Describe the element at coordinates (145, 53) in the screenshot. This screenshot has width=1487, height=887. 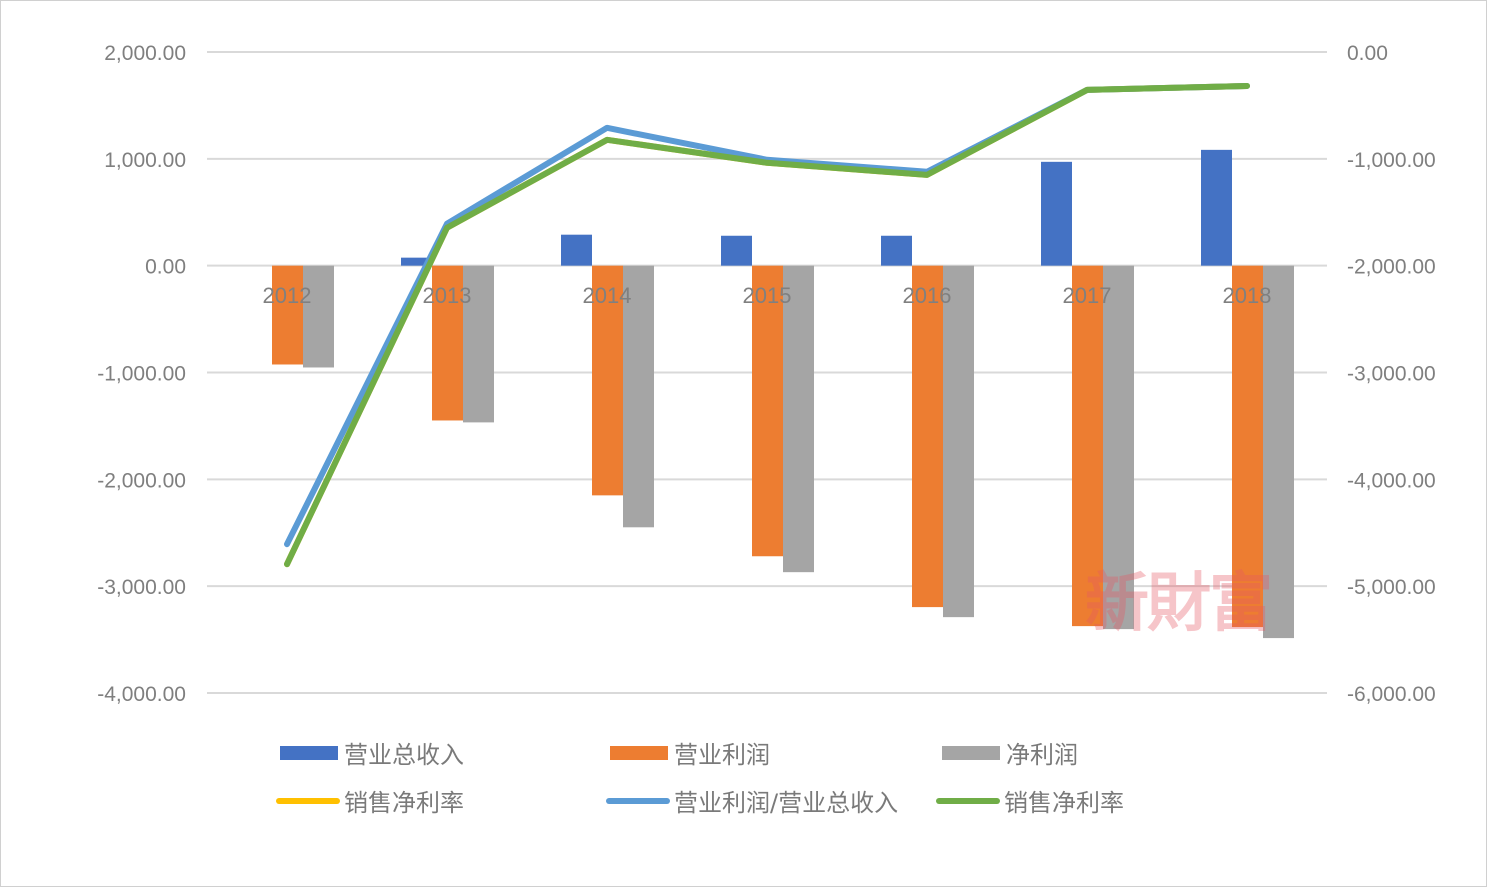
I see `left-axis-tick: 2,000.00` at that location.